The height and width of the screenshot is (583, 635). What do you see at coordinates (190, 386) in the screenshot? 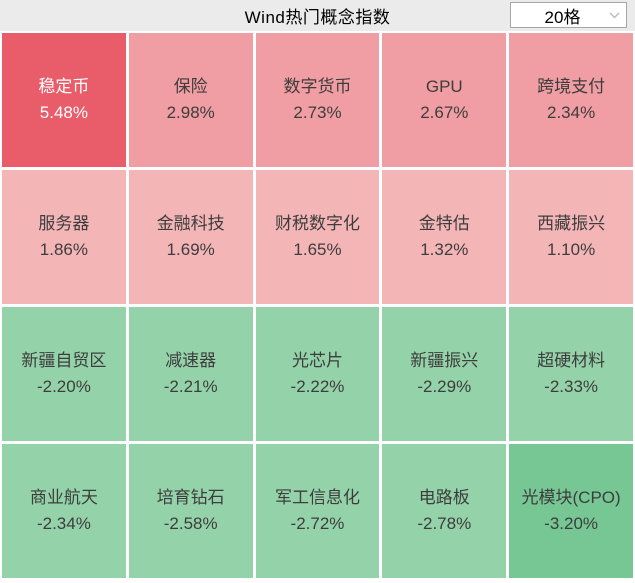
I see `cell-change-pct: -2.21%` at bounding box center [190, 386].